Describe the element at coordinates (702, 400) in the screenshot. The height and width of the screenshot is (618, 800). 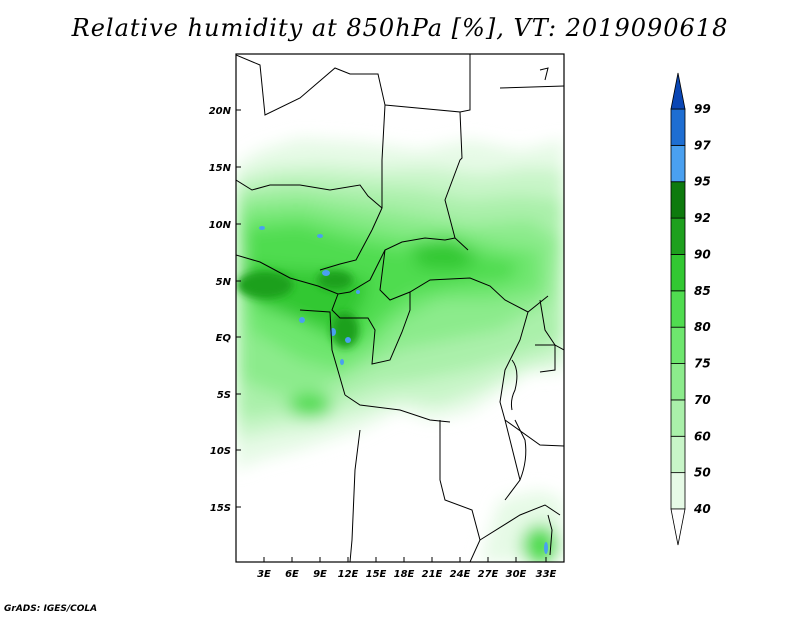
I see `colorbar-label: 70` at that location.